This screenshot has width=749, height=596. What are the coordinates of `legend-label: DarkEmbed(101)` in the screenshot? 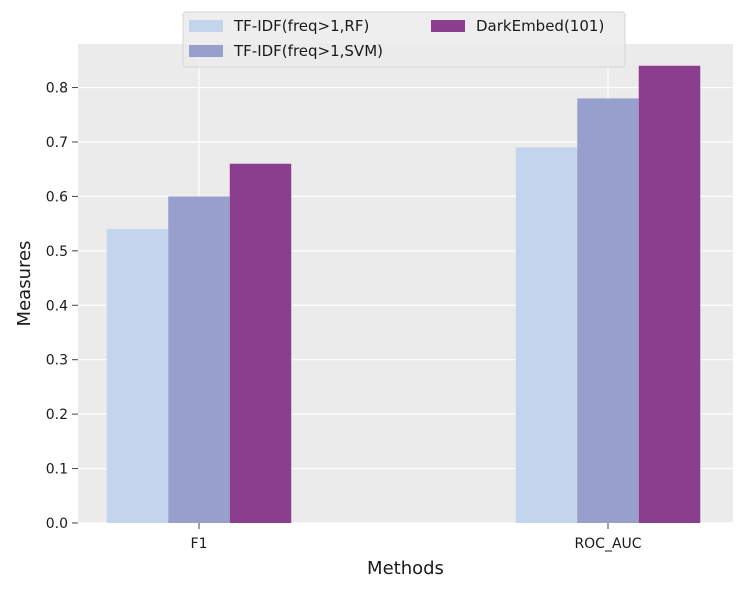 It's located at (540, 26).